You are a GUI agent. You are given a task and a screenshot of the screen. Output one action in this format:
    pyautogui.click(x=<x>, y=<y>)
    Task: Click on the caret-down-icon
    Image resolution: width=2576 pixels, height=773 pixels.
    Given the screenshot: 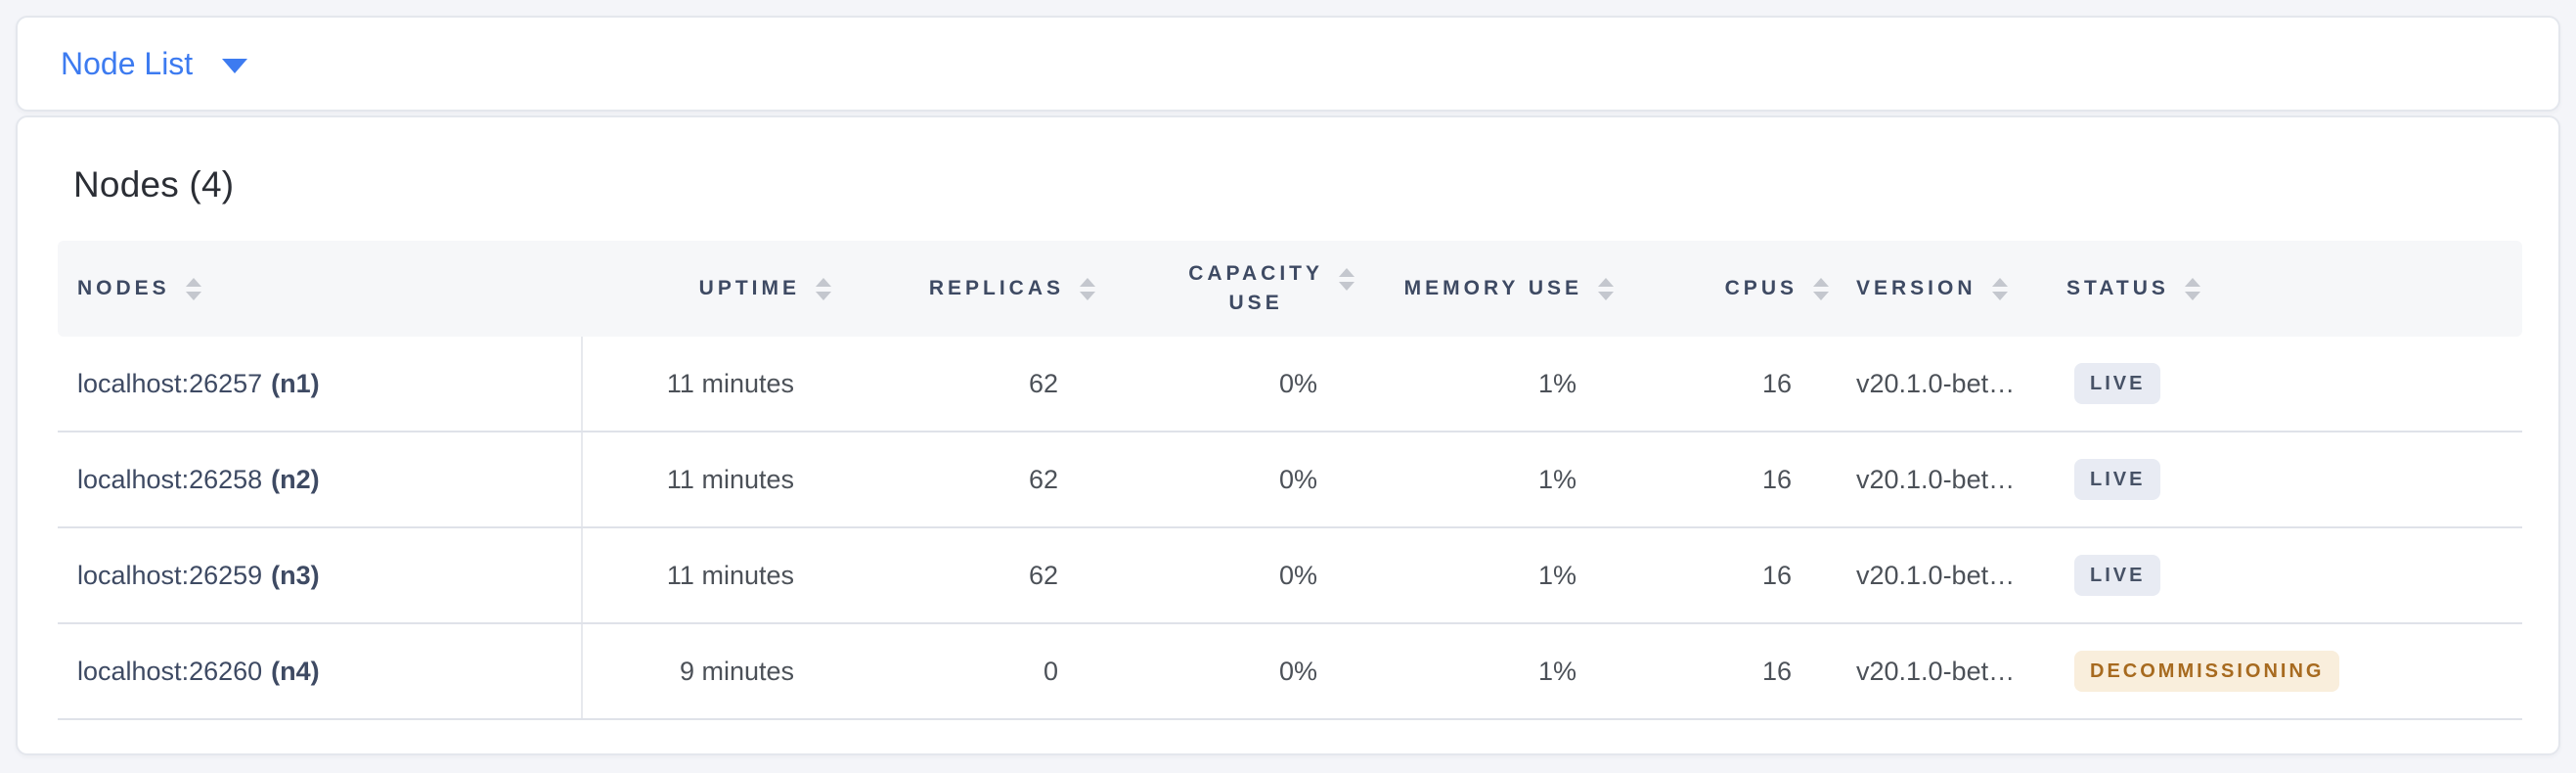 What is the action you would take?
    pyautogui.click(x=235, y=66)
    